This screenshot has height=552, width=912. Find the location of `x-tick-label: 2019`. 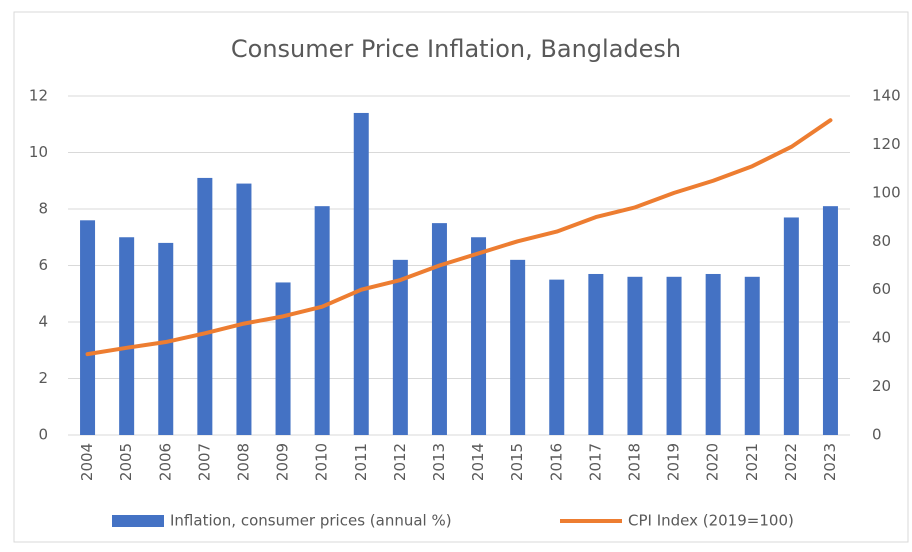

x-tick-label: 2019 is located at coordinates (674, 462).